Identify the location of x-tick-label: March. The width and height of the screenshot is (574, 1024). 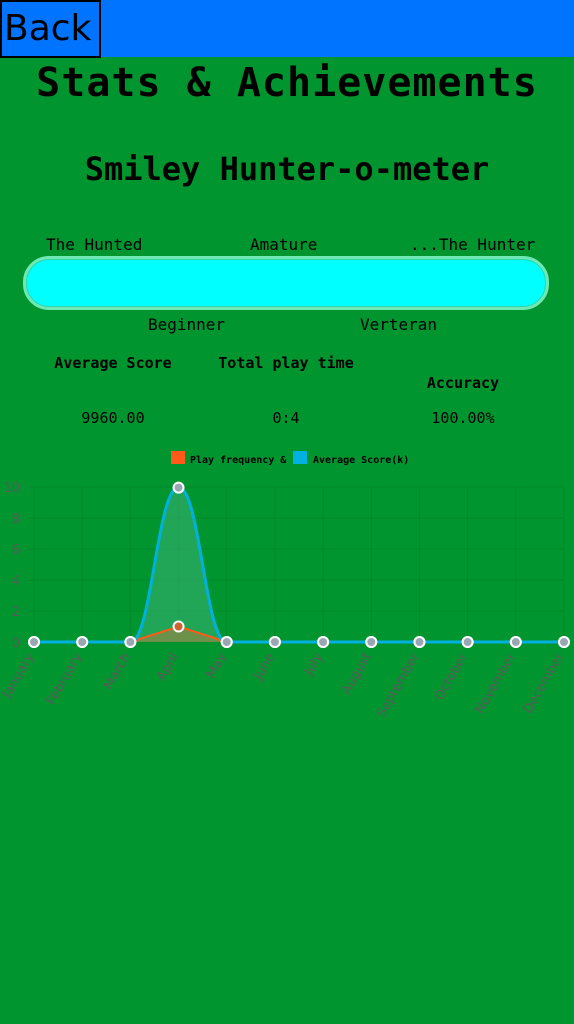
(117, 672).